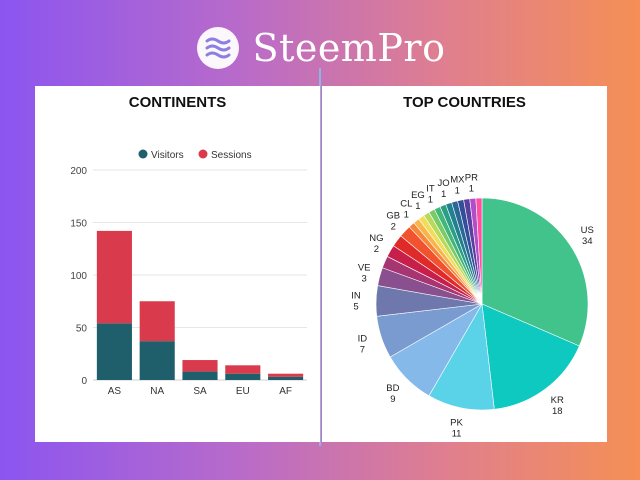 The image size is (640, 480). I want to click on pie-label: PK, so click(456, 422).